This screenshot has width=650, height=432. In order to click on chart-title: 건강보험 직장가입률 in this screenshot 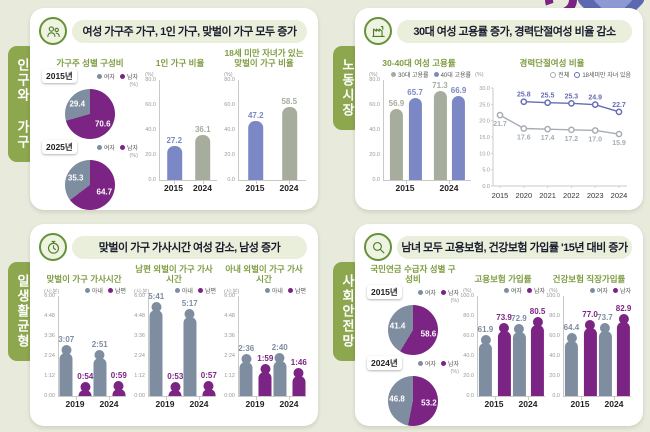, I will do `click(589, 274)`.